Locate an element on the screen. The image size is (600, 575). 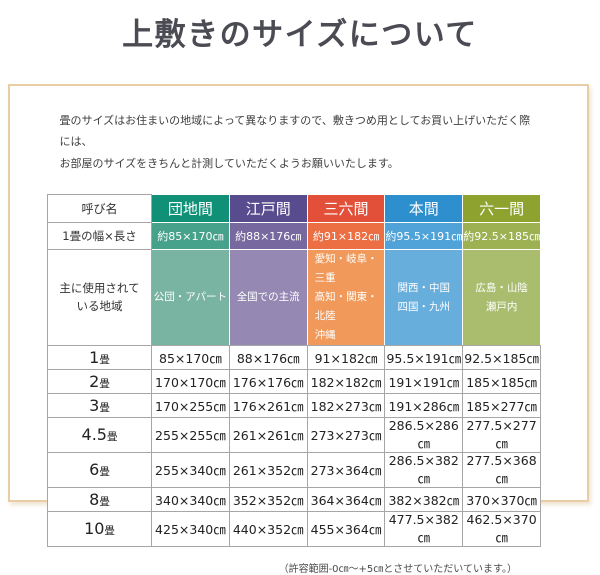
tolerance-footnote: （許容範囲-0㎝～+5㎝とさせていただいています。） is located at coordinates (397, 569).